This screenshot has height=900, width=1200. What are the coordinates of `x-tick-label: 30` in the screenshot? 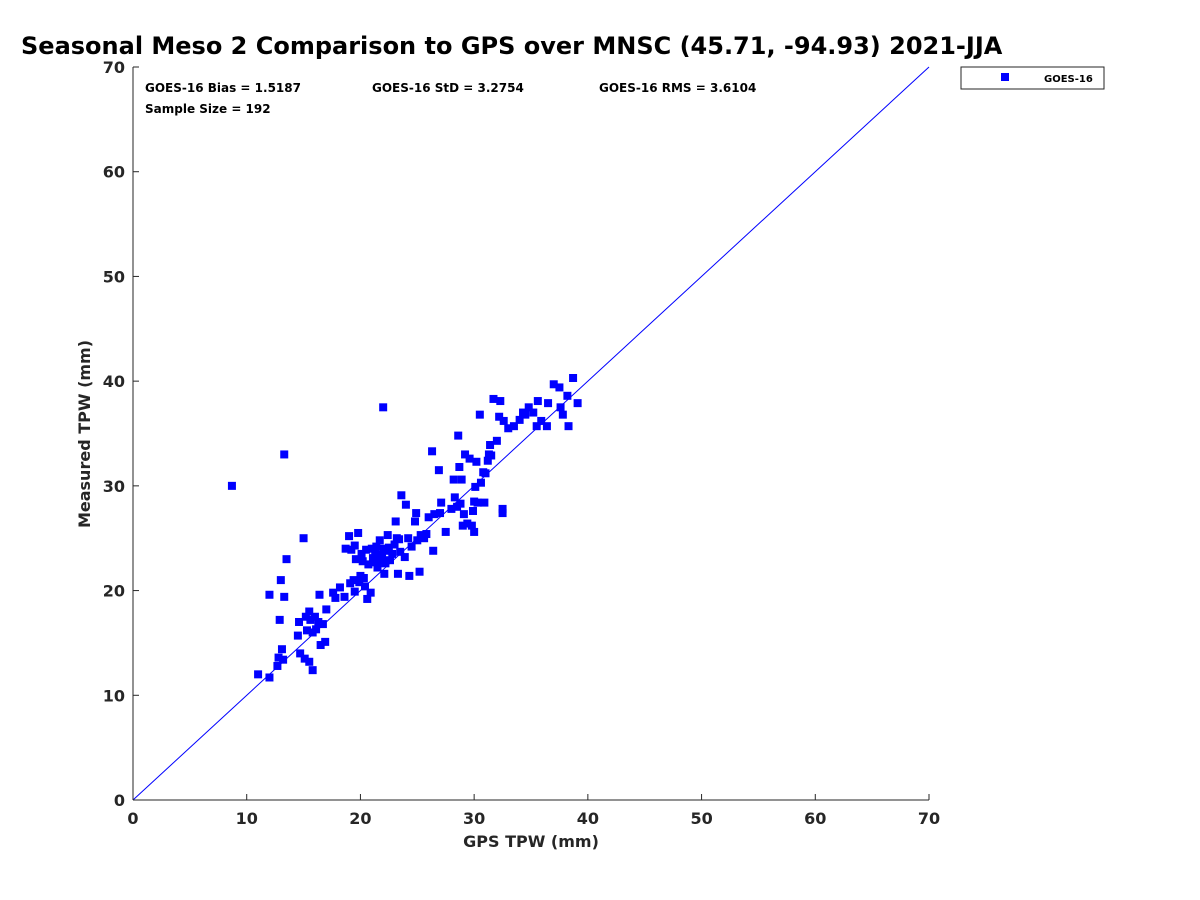 It's located at (474, 818).